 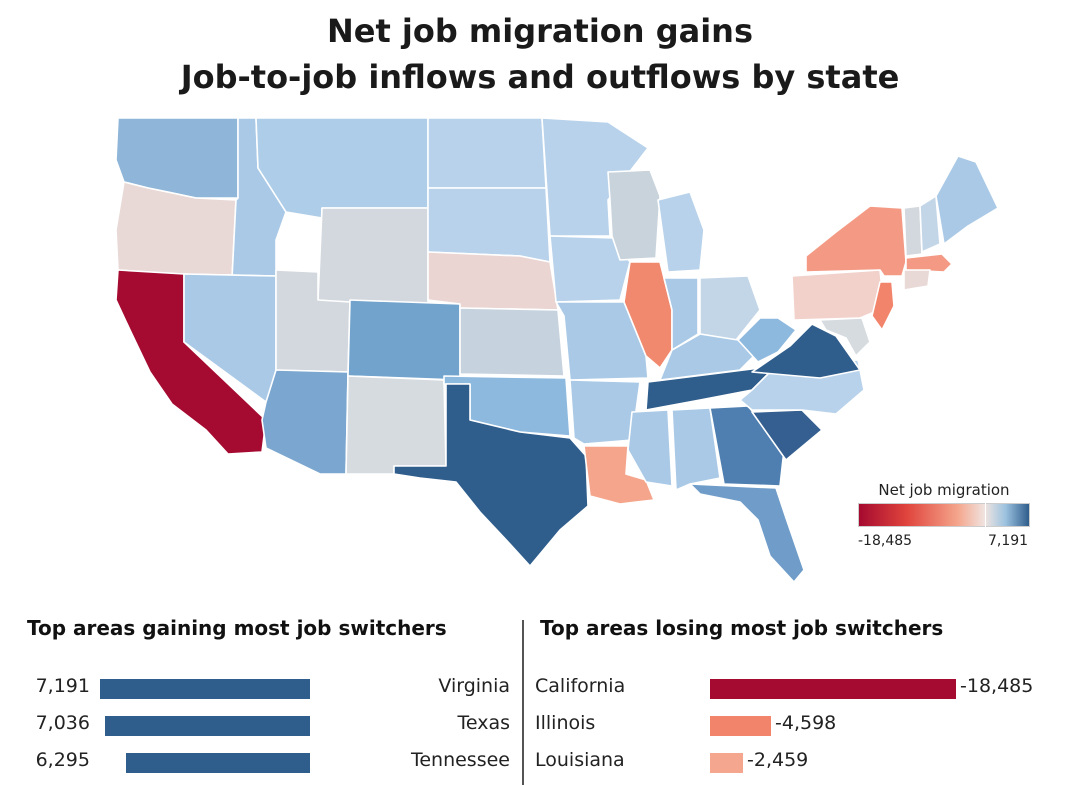 What do you see at coordinates (930, 224) in the screenshot?
I see `state-nh` at bounding box center [930, 224].